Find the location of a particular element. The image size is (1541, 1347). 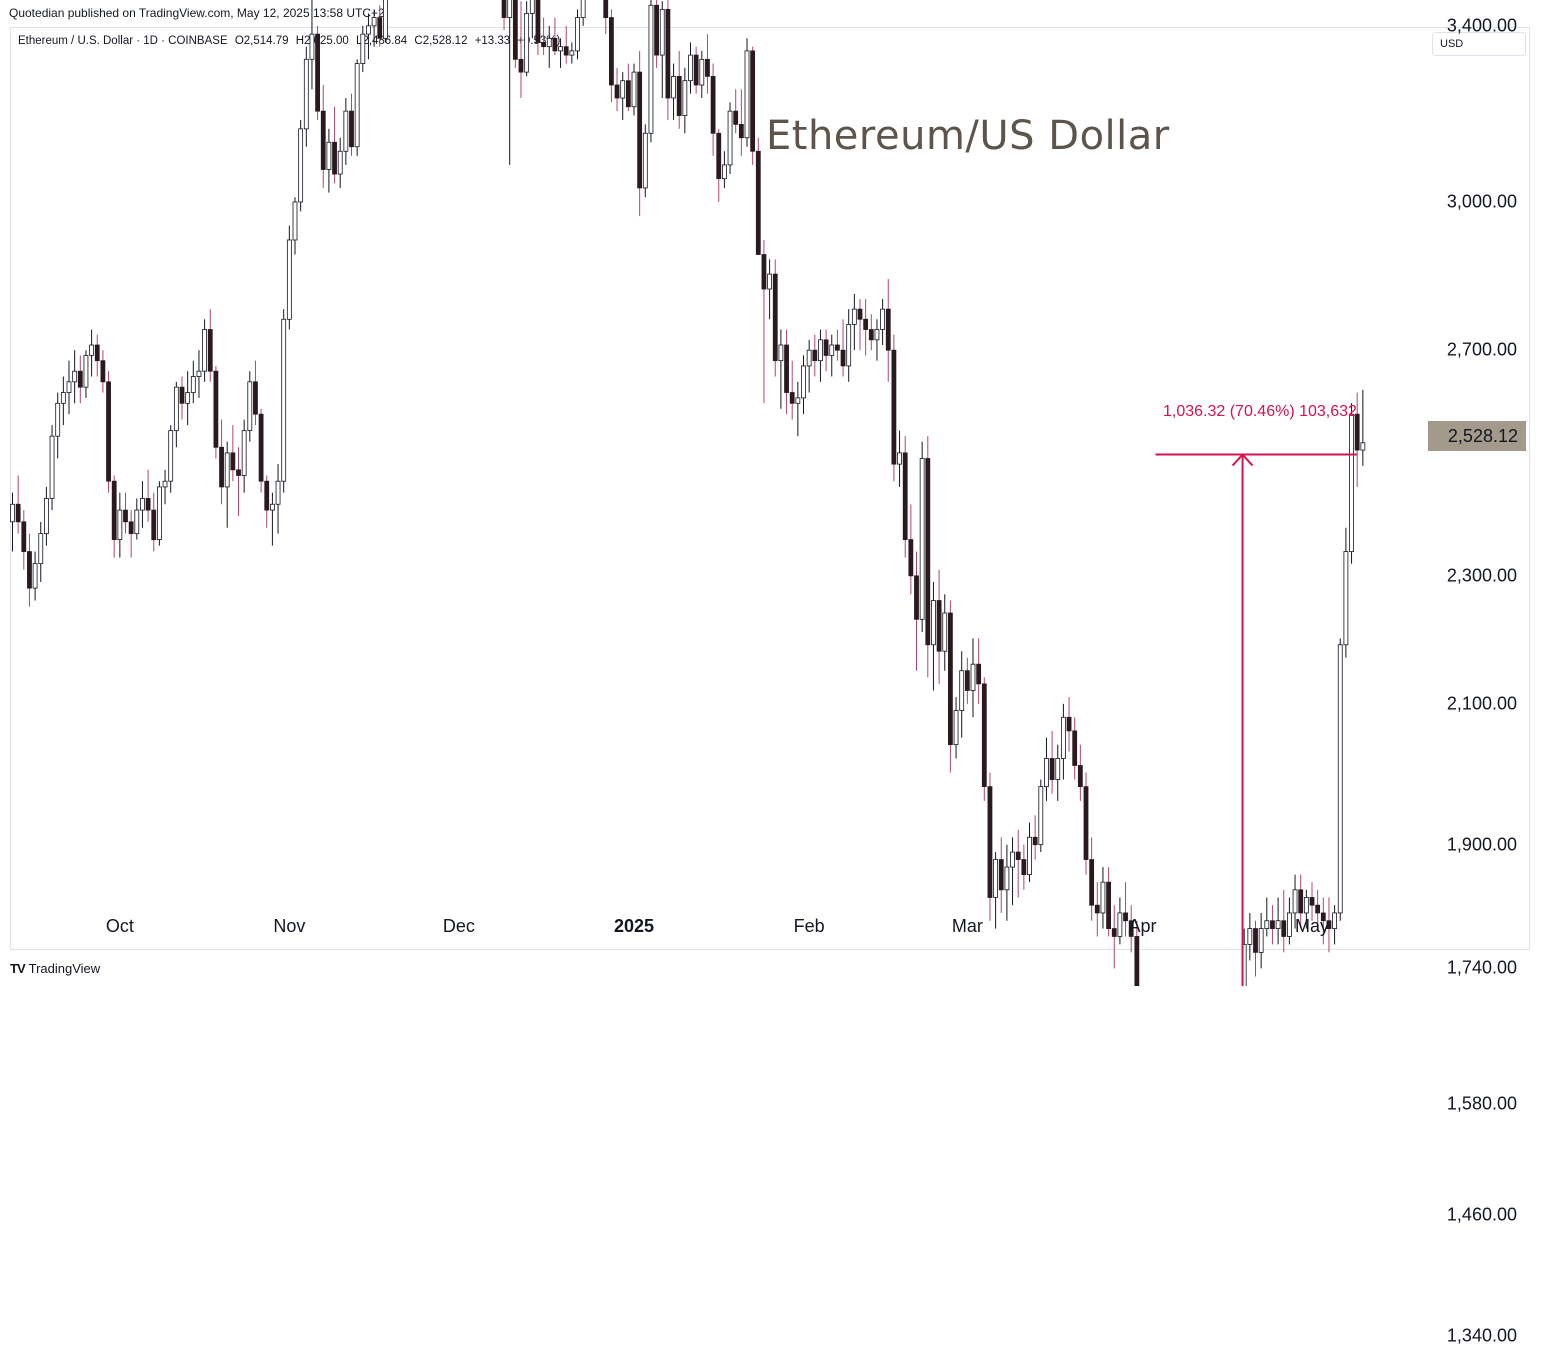

time-tick-label: Mar is located at coordinates (967, 926).